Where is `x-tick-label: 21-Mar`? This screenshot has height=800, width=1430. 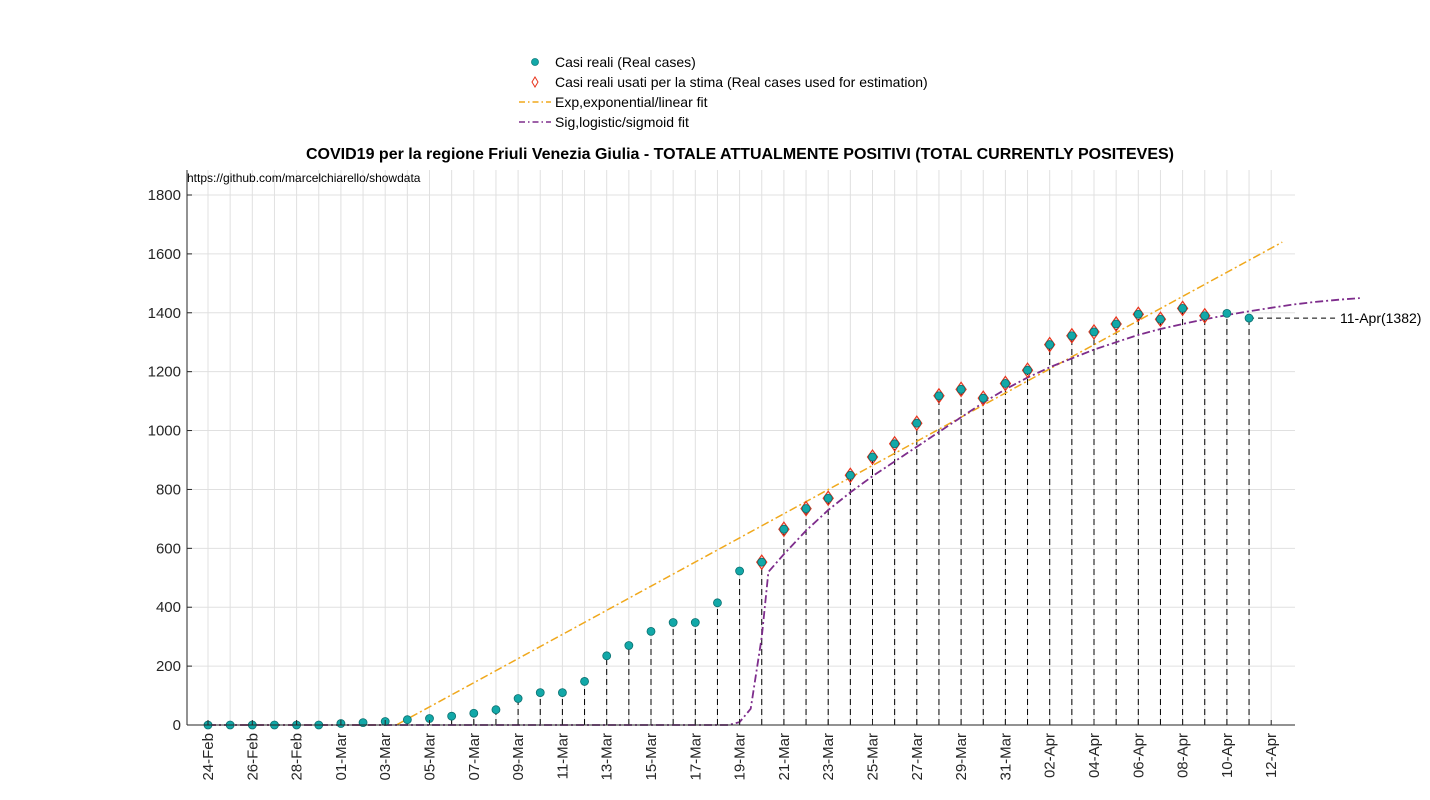 x-tick-label: 21-Mar is located at coordinates (784, 757).